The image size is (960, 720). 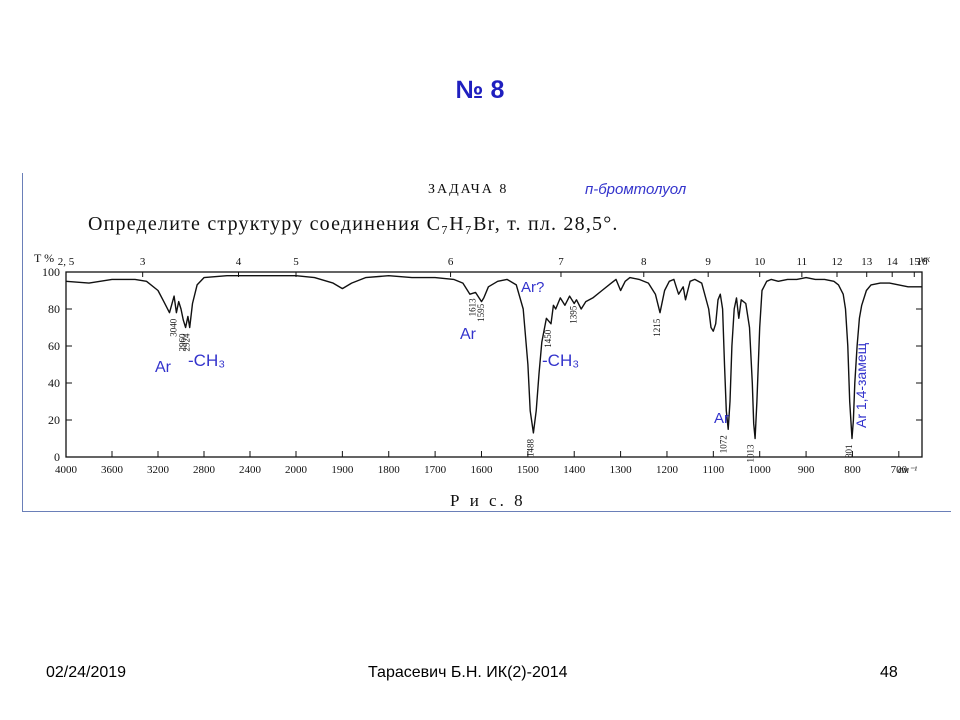 What do you see at coordinates (468, 189) in the screenshot?
I see `task-label: ЗАДАЧА 8` at bounding box center [468, 189].